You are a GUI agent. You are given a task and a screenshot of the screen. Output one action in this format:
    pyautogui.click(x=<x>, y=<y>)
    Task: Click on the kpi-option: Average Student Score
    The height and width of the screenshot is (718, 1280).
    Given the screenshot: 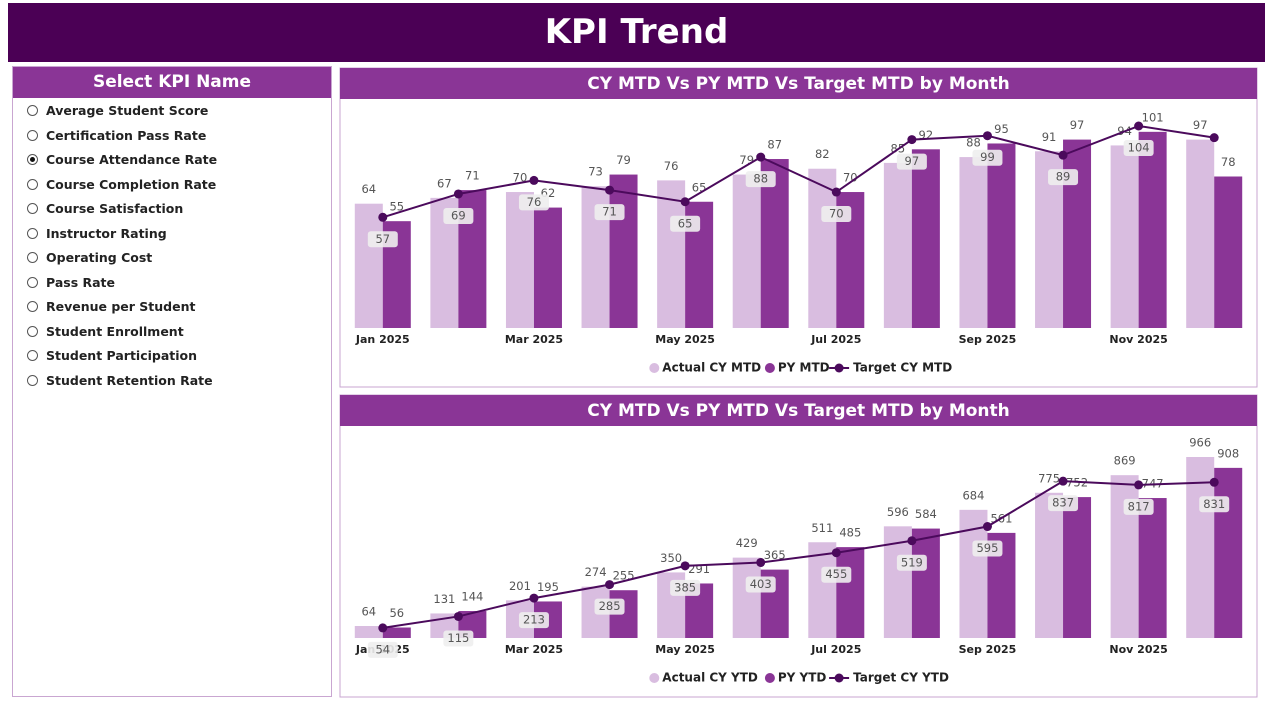 What is the action you would take?
    pyautogui.click(x=117, y=110)
    